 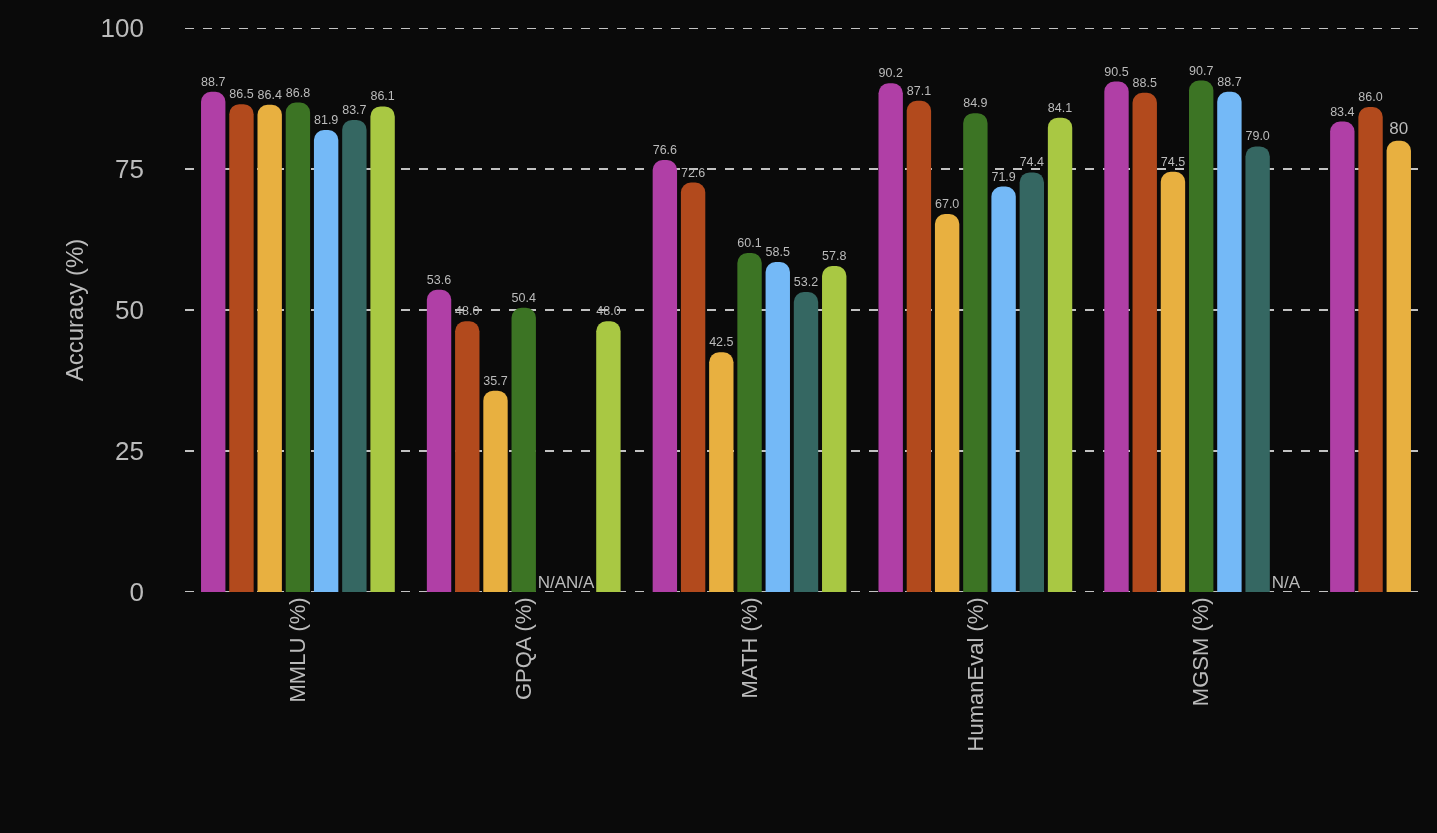 What do you see at coordinates (1173, 161) in the screenshot?
I see `data-label: 74.5` at bounding box center [1173, 161].